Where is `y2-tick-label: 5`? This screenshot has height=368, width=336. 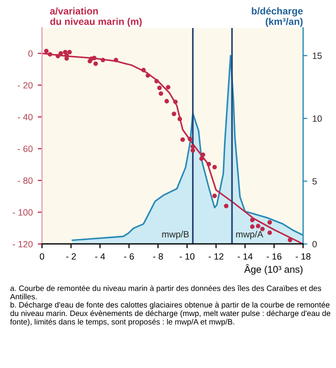 y2-tick-label: 5 is located at coordinates (314, 181).